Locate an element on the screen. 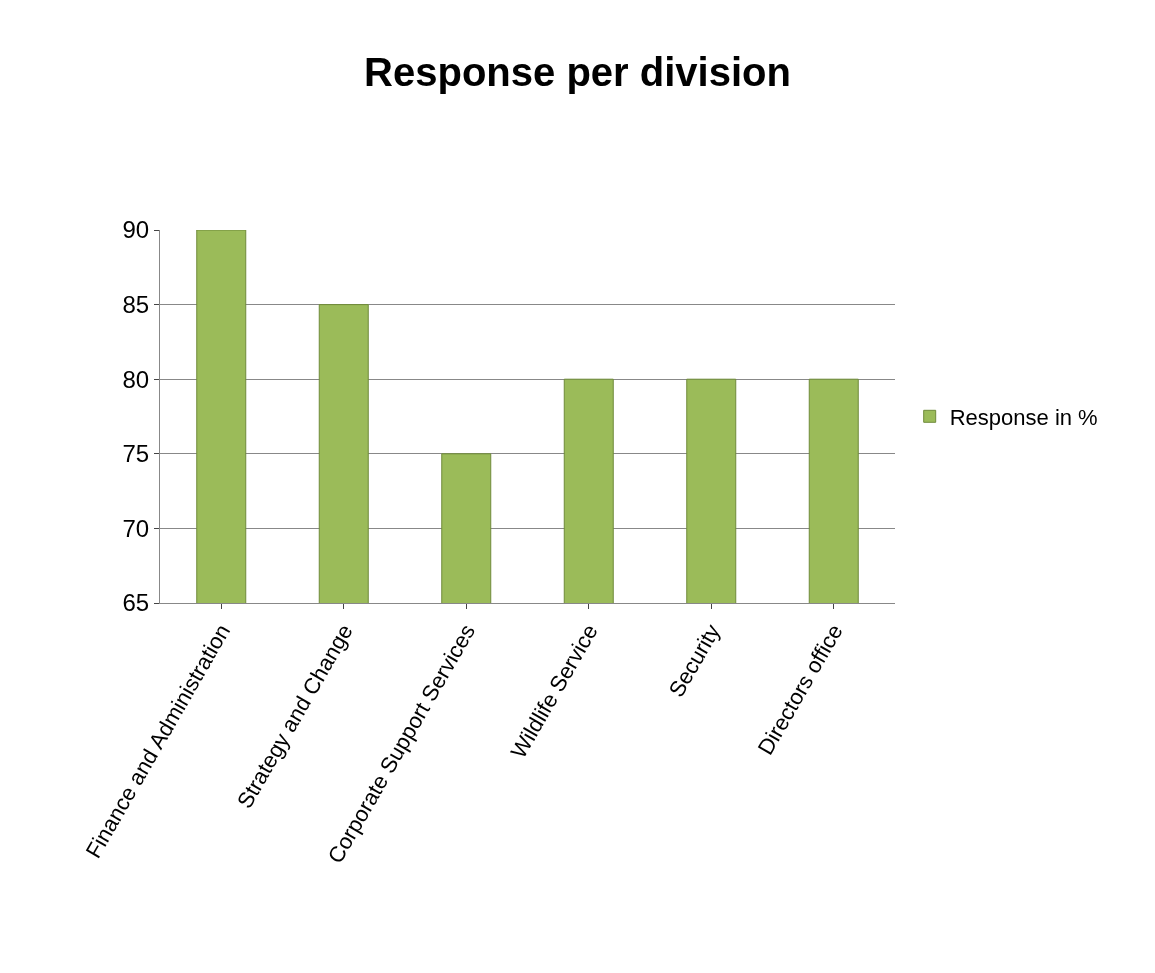 The height and width of the screenshot is (973, 1155). legend-label: Response in % is located at coordinates (1023, 417).